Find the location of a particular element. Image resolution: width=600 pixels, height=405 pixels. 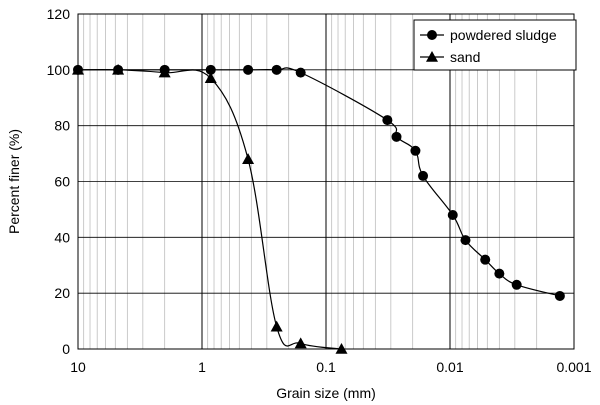

x-tick-label: 10 is located at coordinates (78, 367).